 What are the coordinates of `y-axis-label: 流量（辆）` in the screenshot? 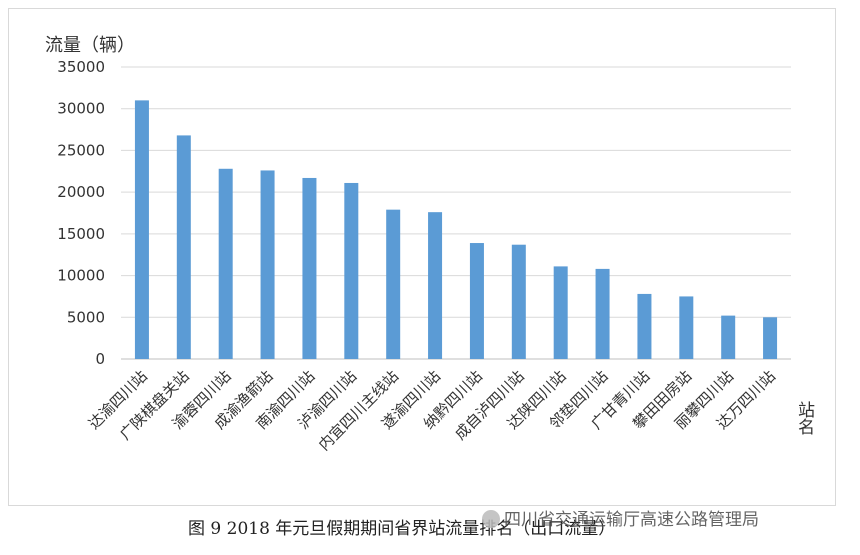 It's located at (90, 45).